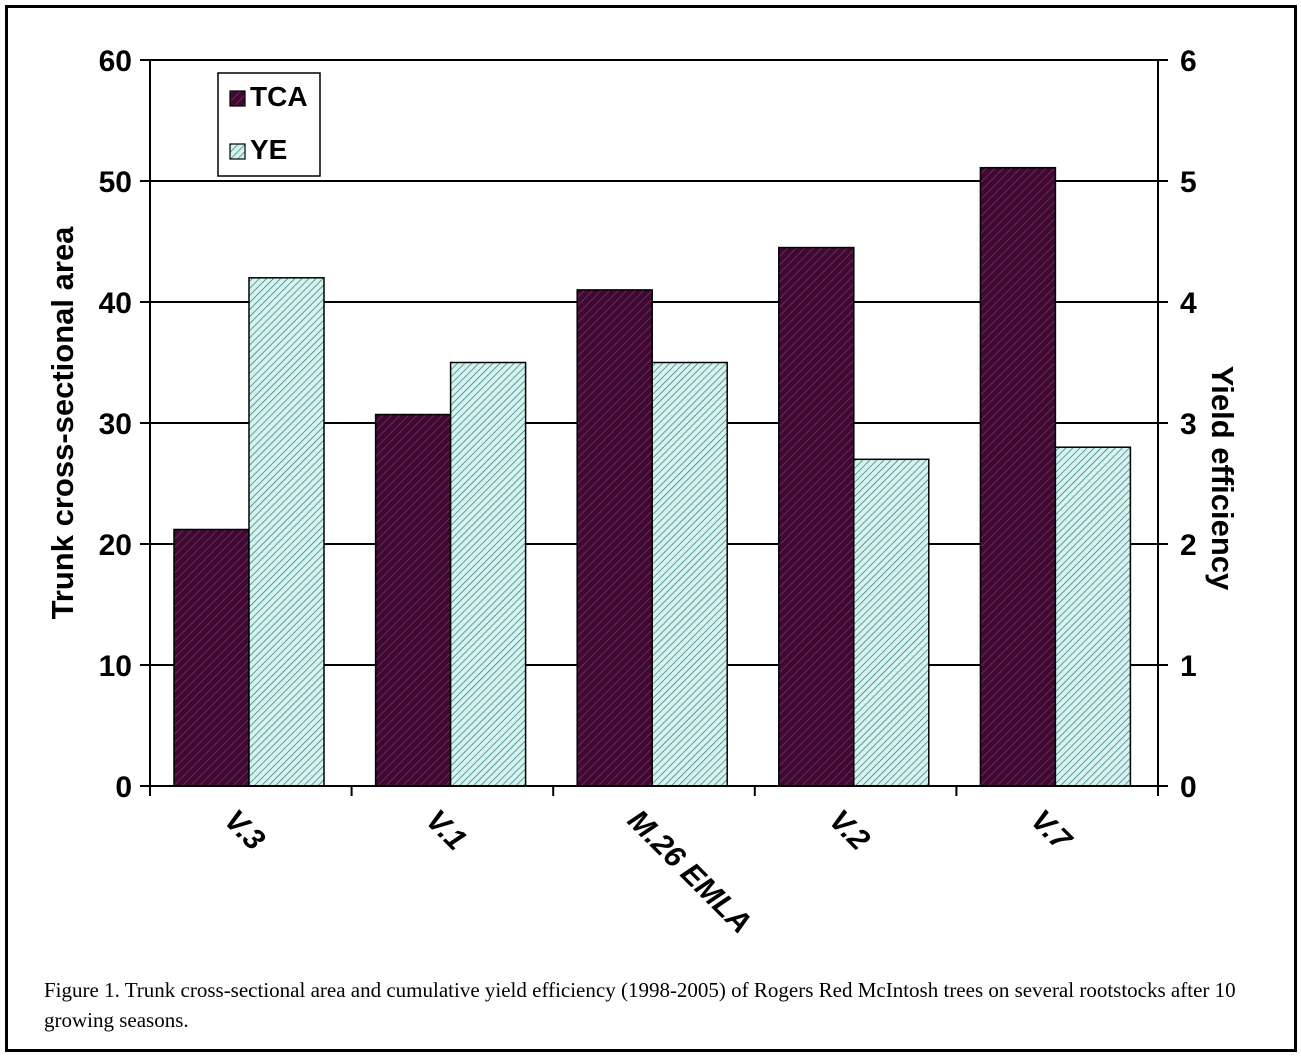 The width and height of the screenshot is (1301, 1057). Describe the element at coordinates (268, 149) in the screenshot. I see `legend-label-ye: YE` at that location.